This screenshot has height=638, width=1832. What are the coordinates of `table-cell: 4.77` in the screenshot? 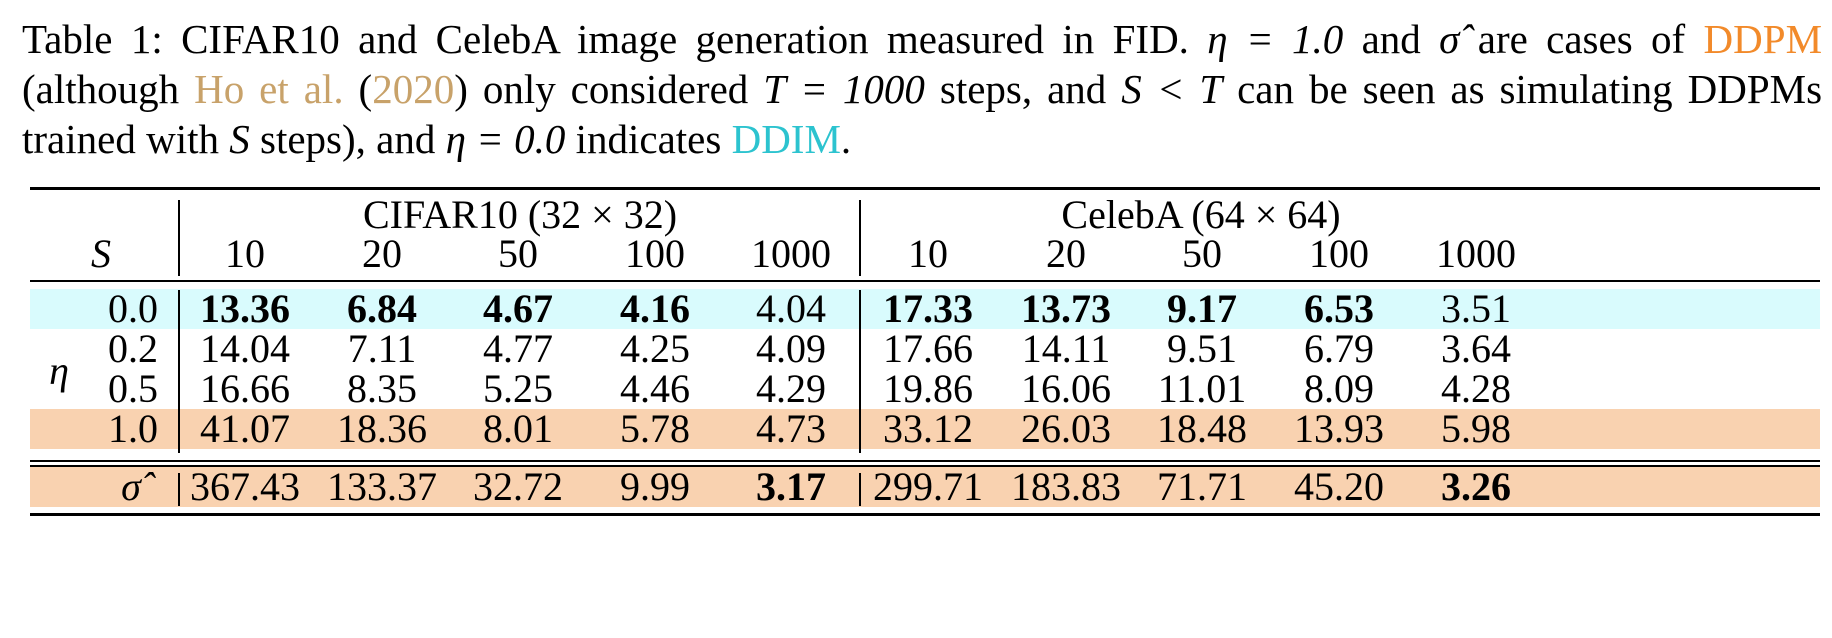 It's located at (518, 348).